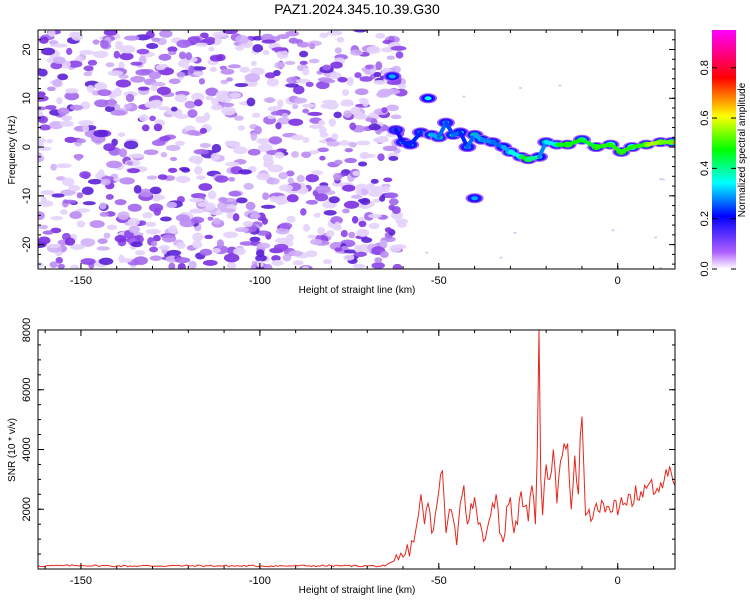 This screenshot has height=600, width=750. I want to click on x-tick-label: -150, so click(81, 281).